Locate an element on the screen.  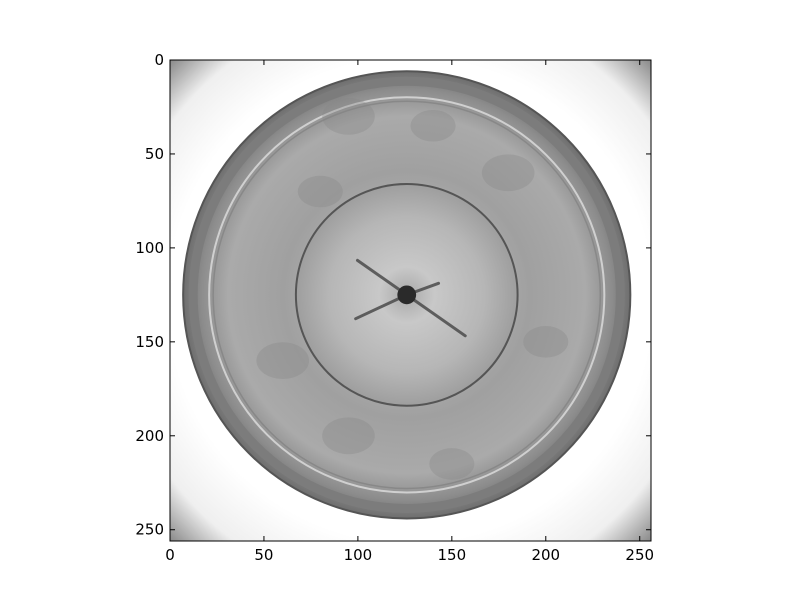
x-tick-label: 250 is located at coordinates (639, 555).